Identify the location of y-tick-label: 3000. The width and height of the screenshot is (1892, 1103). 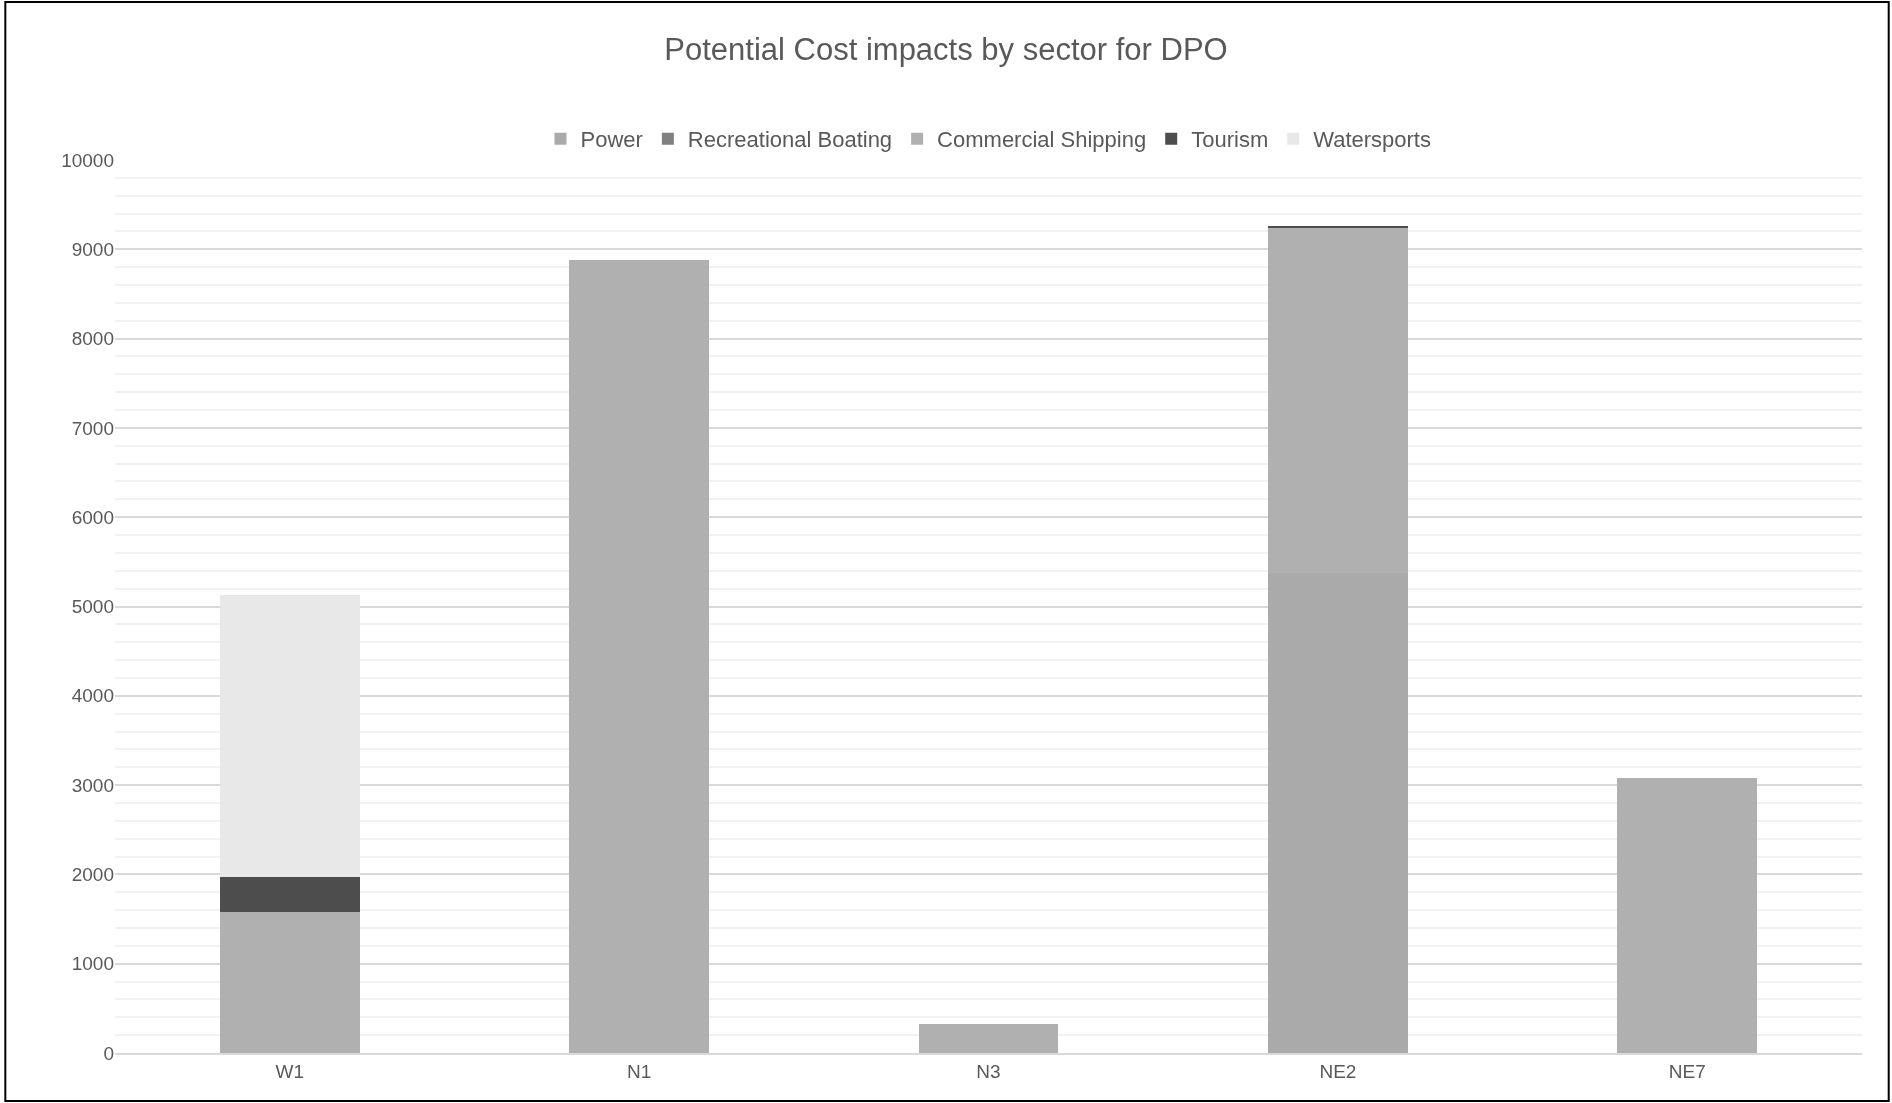
(92, 785).